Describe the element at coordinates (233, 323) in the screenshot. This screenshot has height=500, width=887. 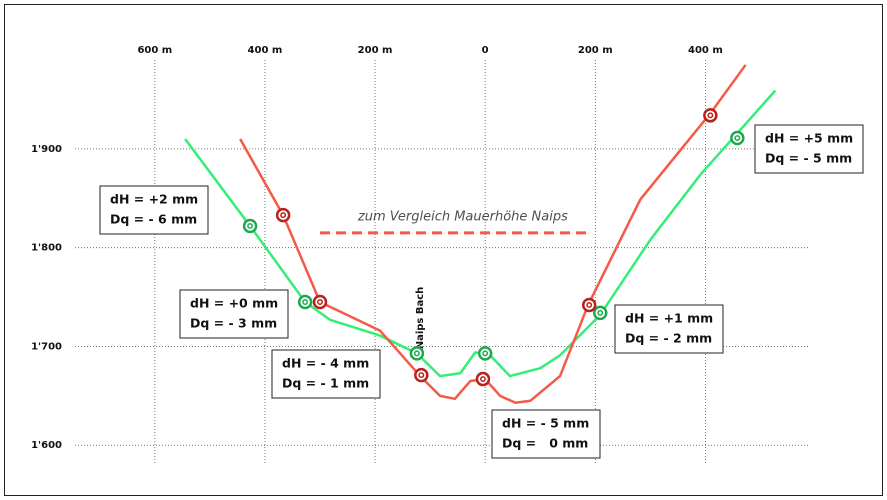
I see `annotation-text: Dq = - 3 mm` at that location.